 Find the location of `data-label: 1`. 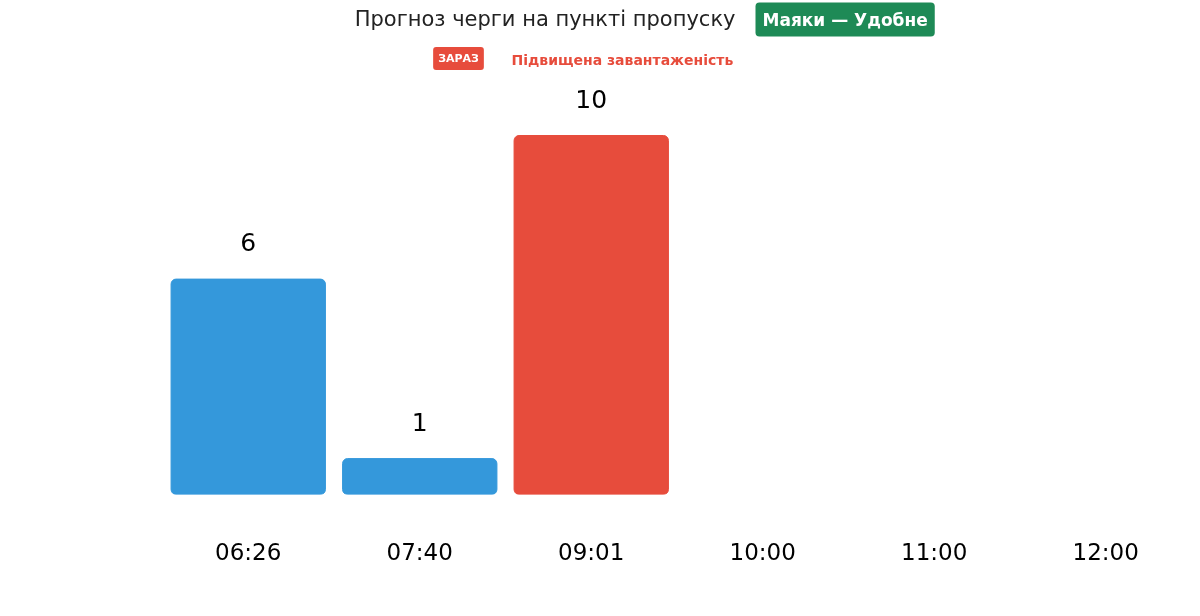

data-label: 1 is located at coordinates (419, 422).